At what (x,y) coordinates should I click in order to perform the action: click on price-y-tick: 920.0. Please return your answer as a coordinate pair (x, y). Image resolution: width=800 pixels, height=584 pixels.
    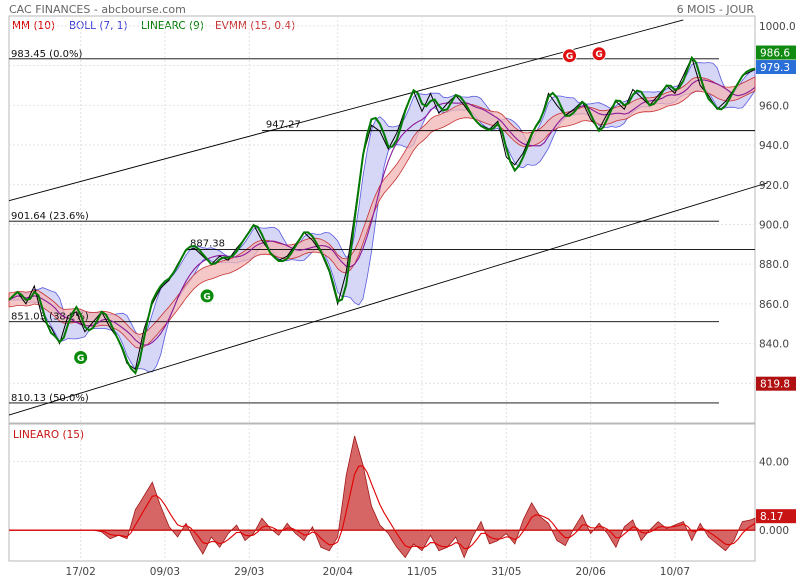
    Looking at the image, I should click on (774, 186).